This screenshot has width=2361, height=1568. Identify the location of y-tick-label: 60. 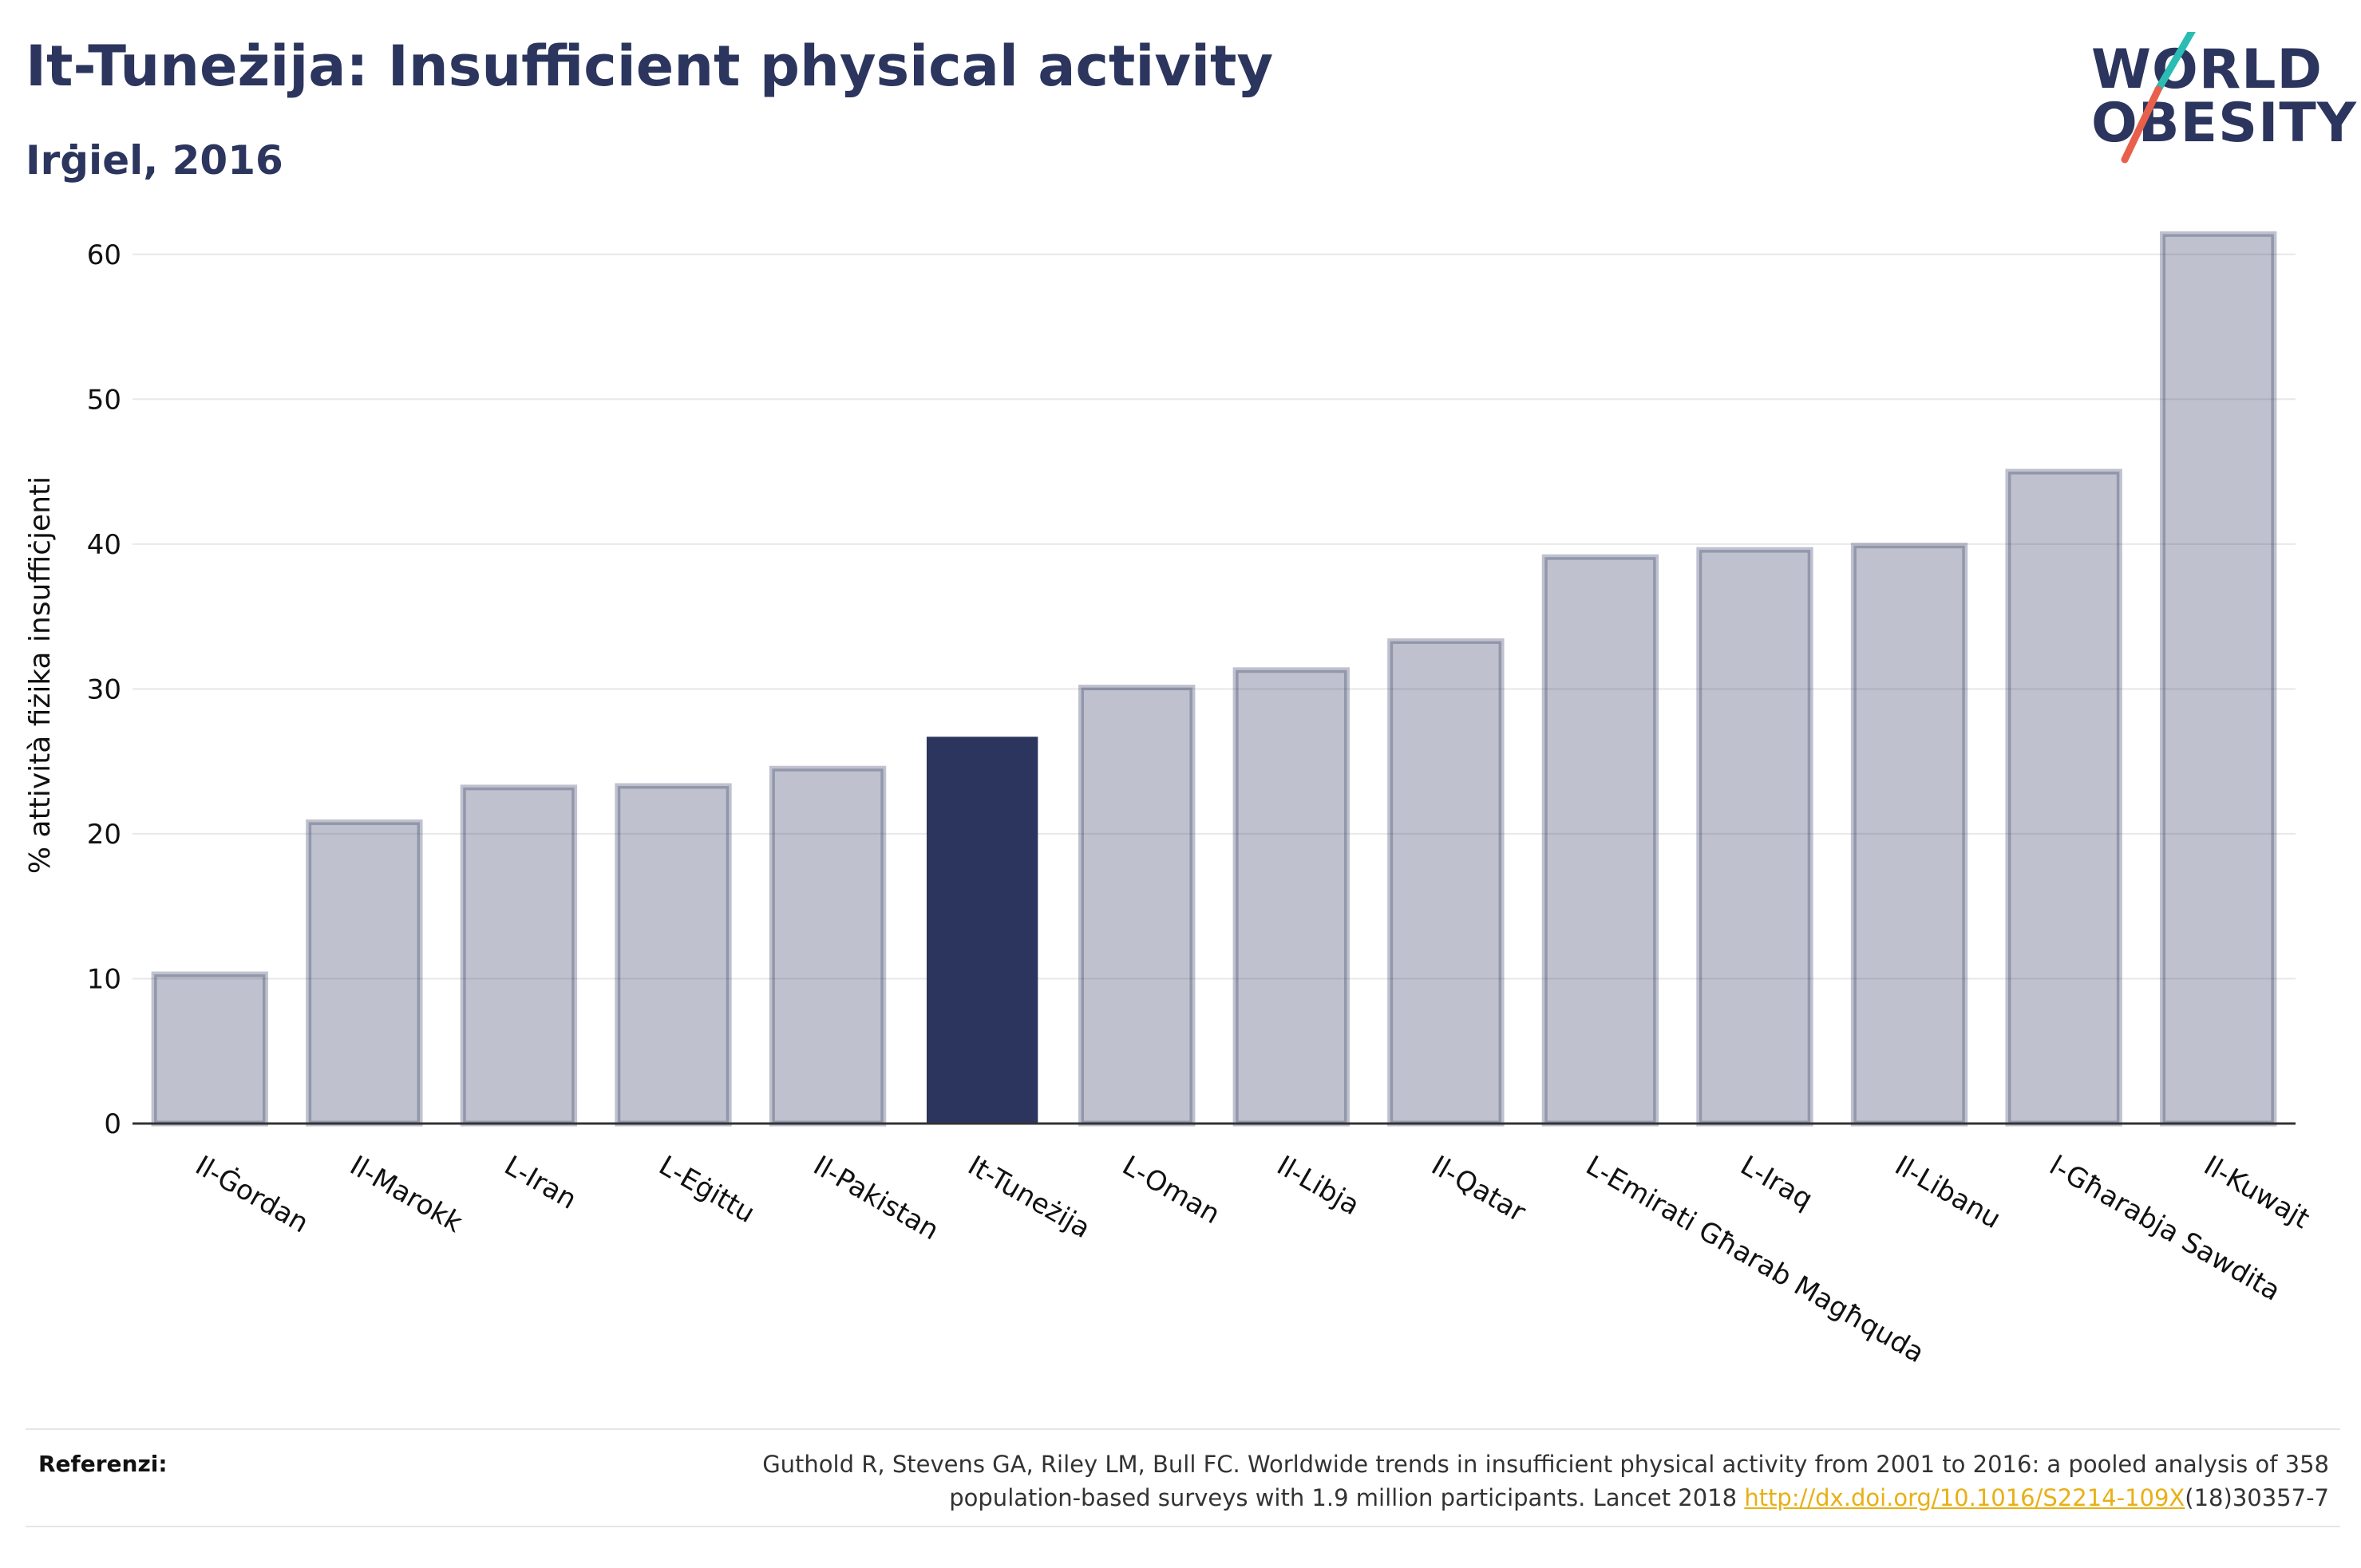
(104, 255).